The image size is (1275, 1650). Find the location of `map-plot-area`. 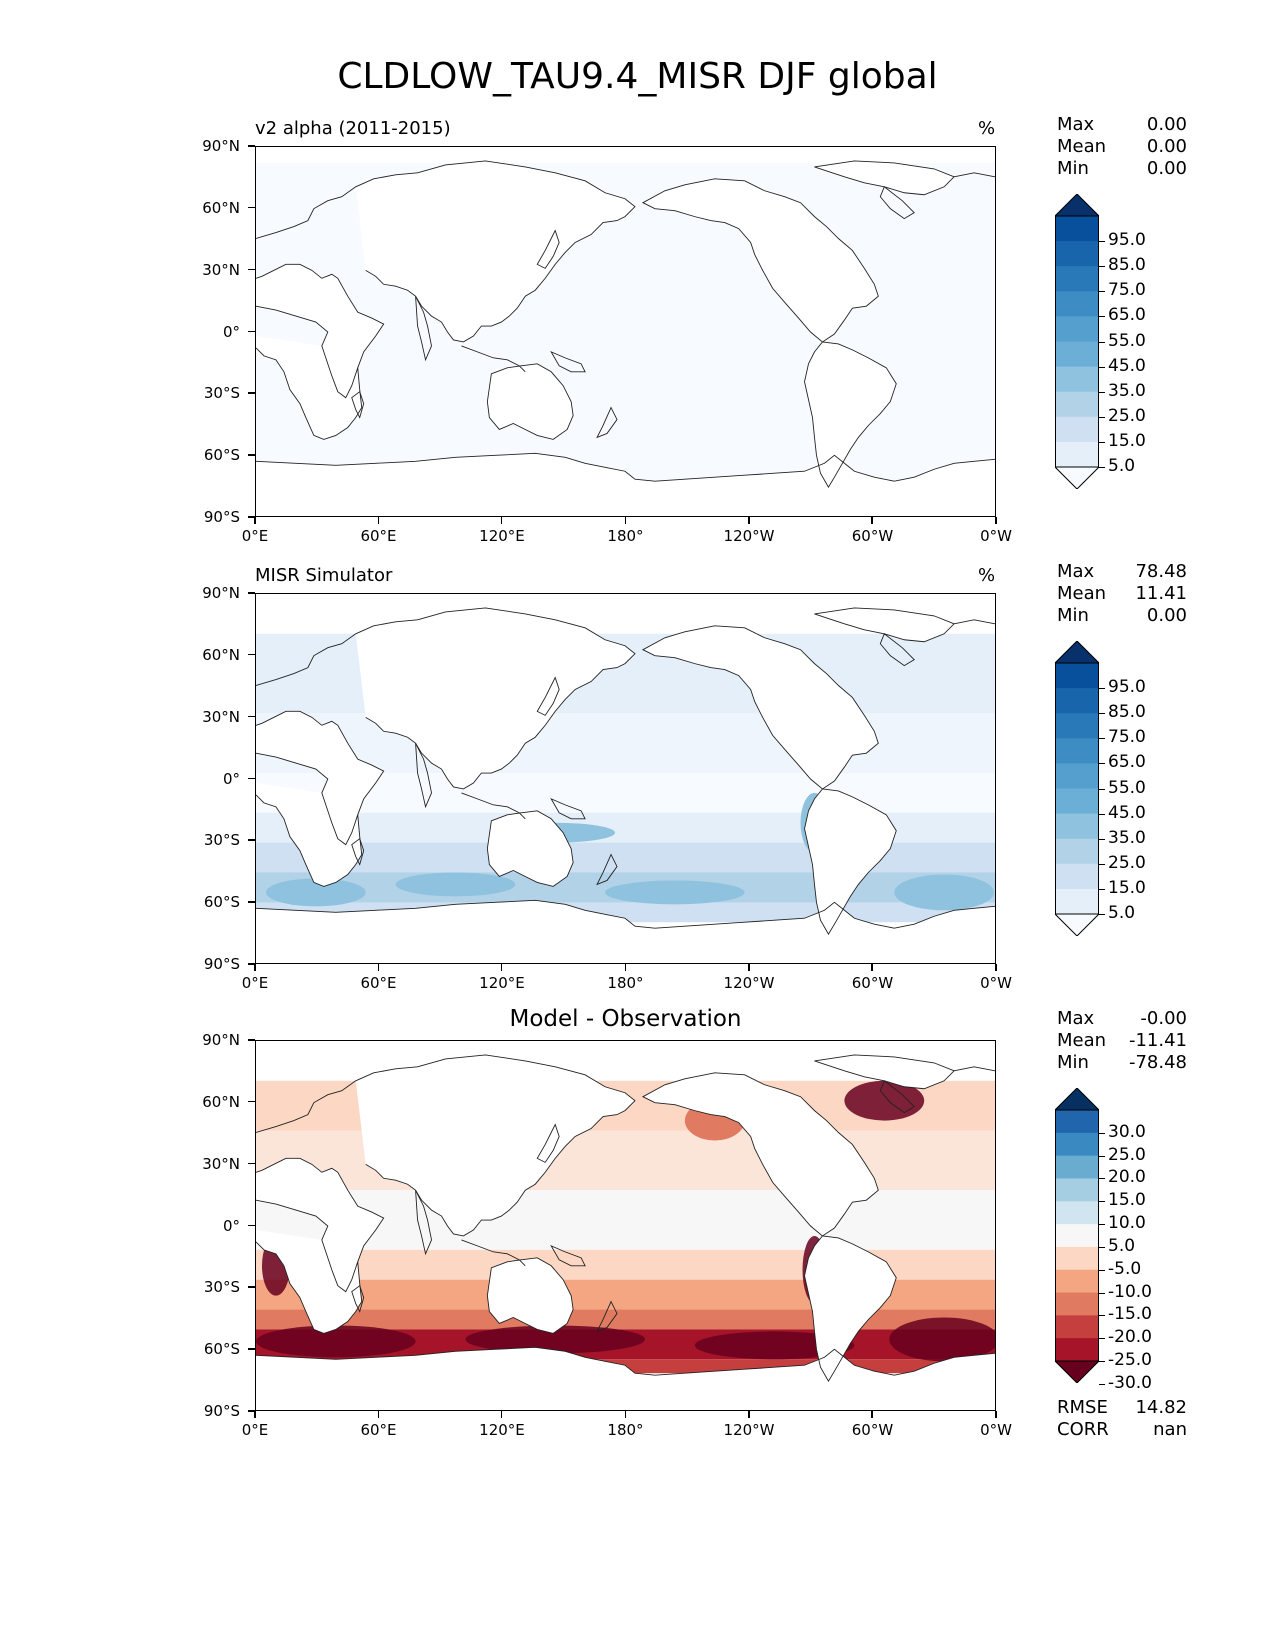

map-plot-area is located at coordinates (625, 1225).